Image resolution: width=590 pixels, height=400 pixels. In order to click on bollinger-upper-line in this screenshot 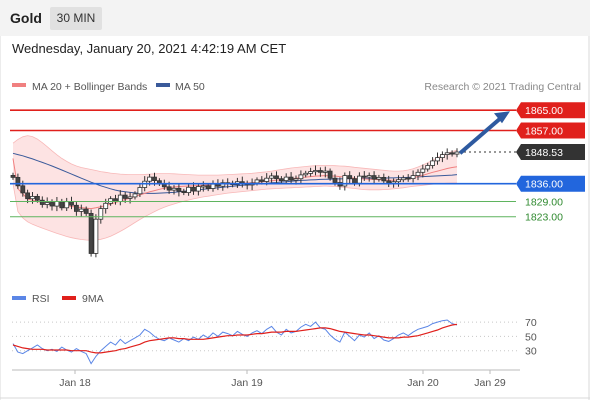, I will do `click(235, 155)`.